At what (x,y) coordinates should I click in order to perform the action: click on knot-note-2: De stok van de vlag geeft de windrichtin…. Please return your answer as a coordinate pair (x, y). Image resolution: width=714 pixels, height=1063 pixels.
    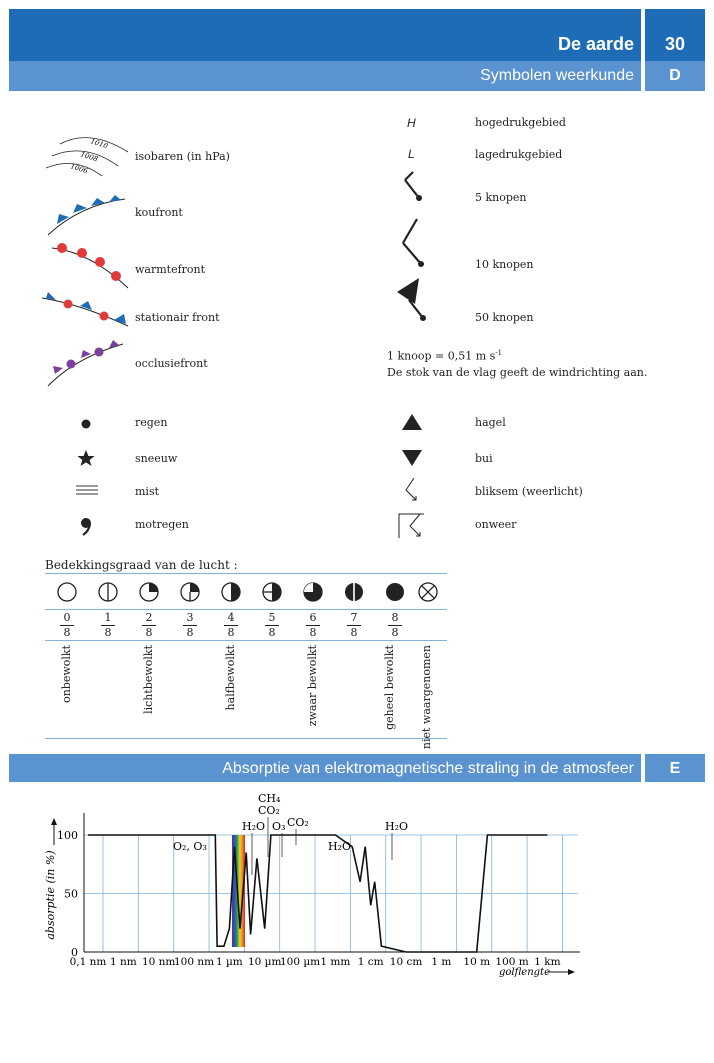
    Looking at the image, I should click on (517, 372).